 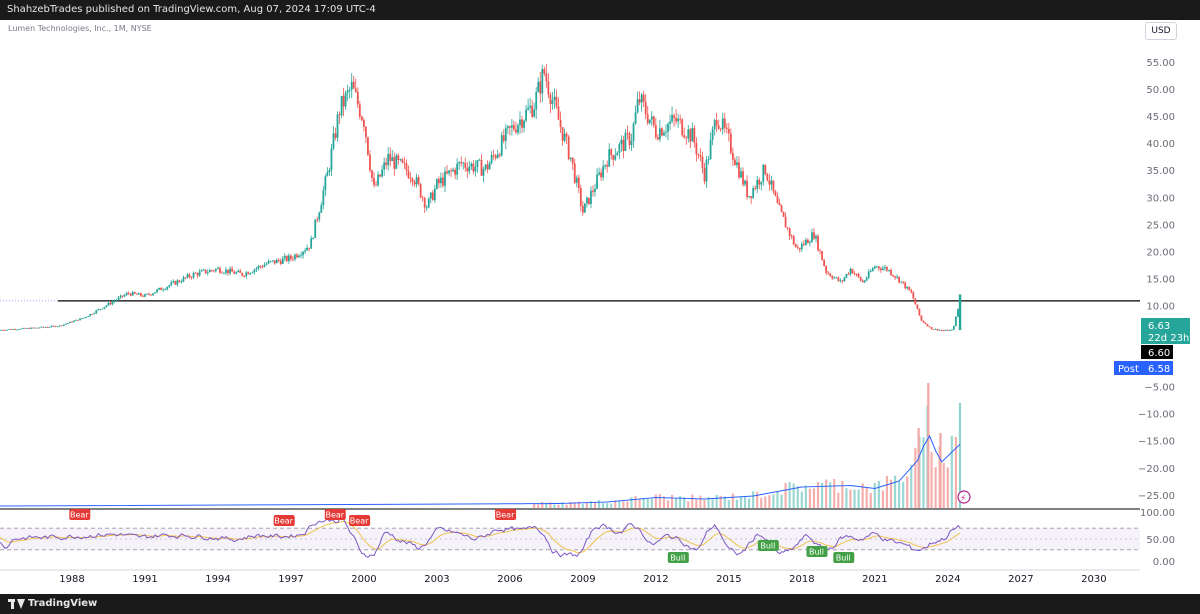 What do you see at coordinates (71, 579) in the screenshot?
I see `time-axis-tick: 1988` at bounding box center [71, 579].